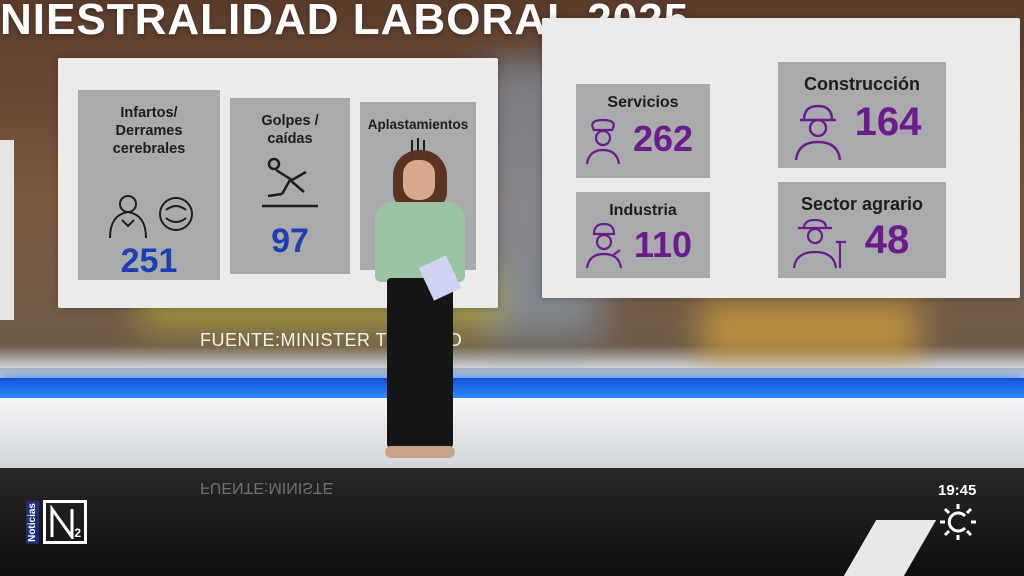  What do you see at coordinates (32, 522) in the screenshot?
I see `channel-label: Noticias` at bounding box center [32, 522].